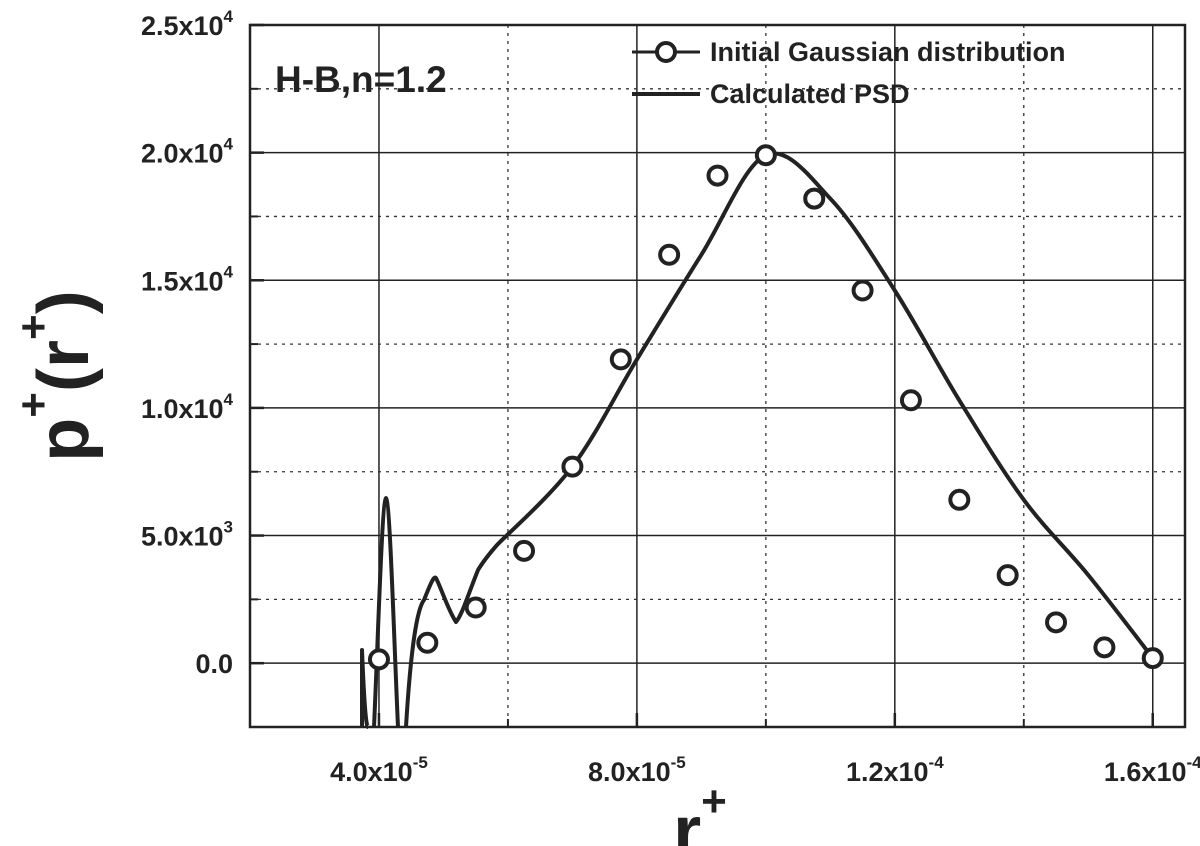 This screenshot has width=1200, height=846. What do you see at coordinates (214, 664) in the screenshot?
I see `y-tick-label-0: 0.0` at bounding box center [214, 664].